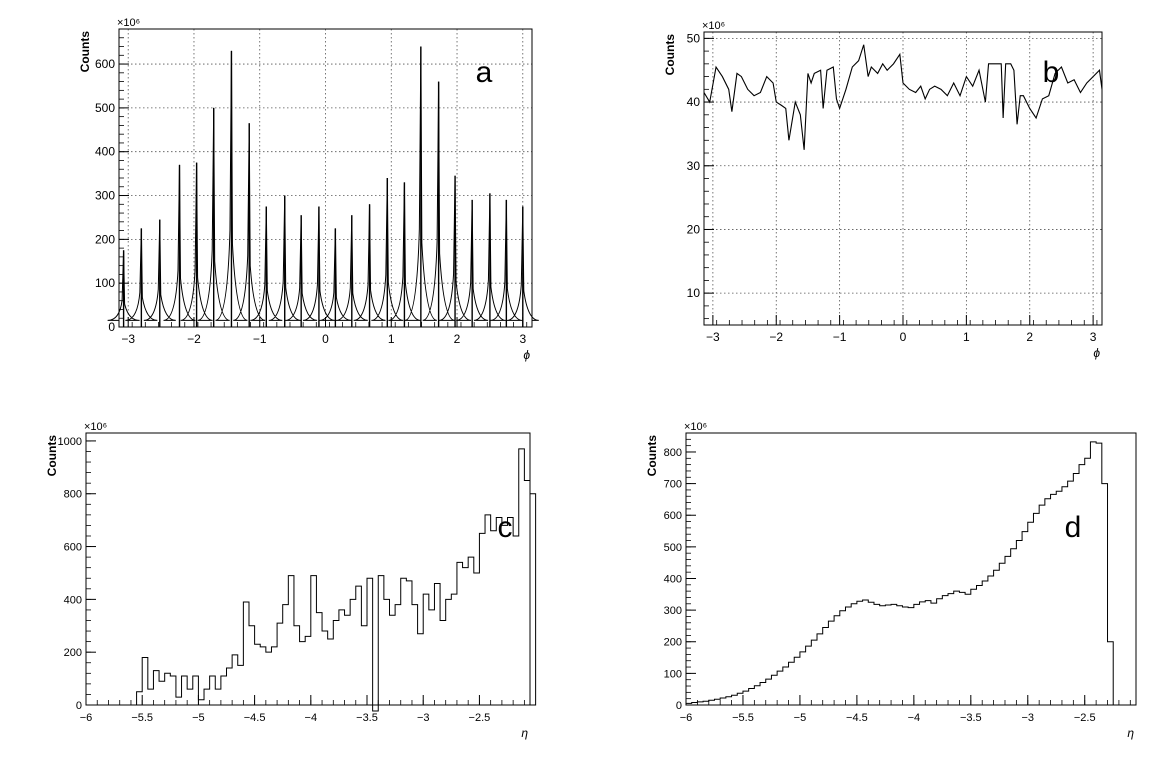 This screenshot has height=760, width=1168. Describe the element at coordinates (1073, 527) in the screenshot. I see `panel-label-d: d` at that location.